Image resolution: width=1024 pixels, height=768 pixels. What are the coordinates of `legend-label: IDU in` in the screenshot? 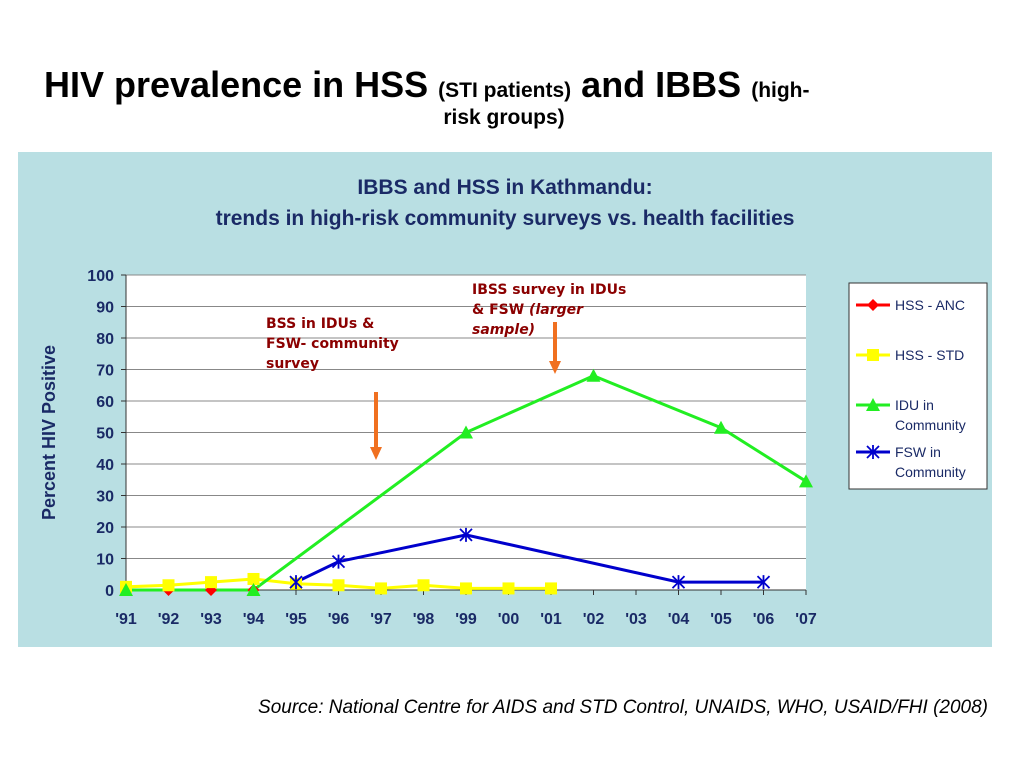 It's located at (914, 405).